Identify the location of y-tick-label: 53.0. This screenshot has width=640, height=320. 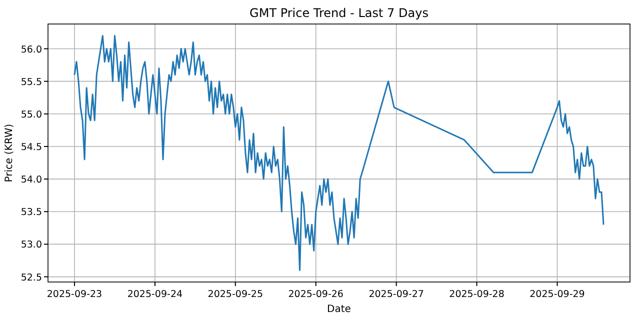
(31, 245).